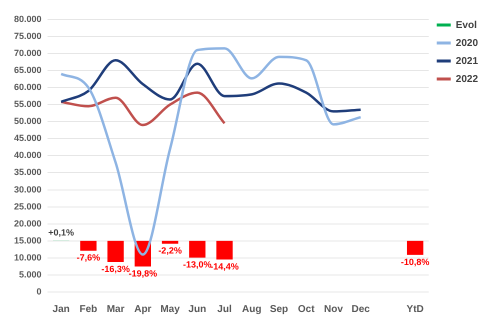  What do you see at coordinates (361, 309) in the screenshot?
I see `x-tick-label: Dec` at bounding box center [361, 309].